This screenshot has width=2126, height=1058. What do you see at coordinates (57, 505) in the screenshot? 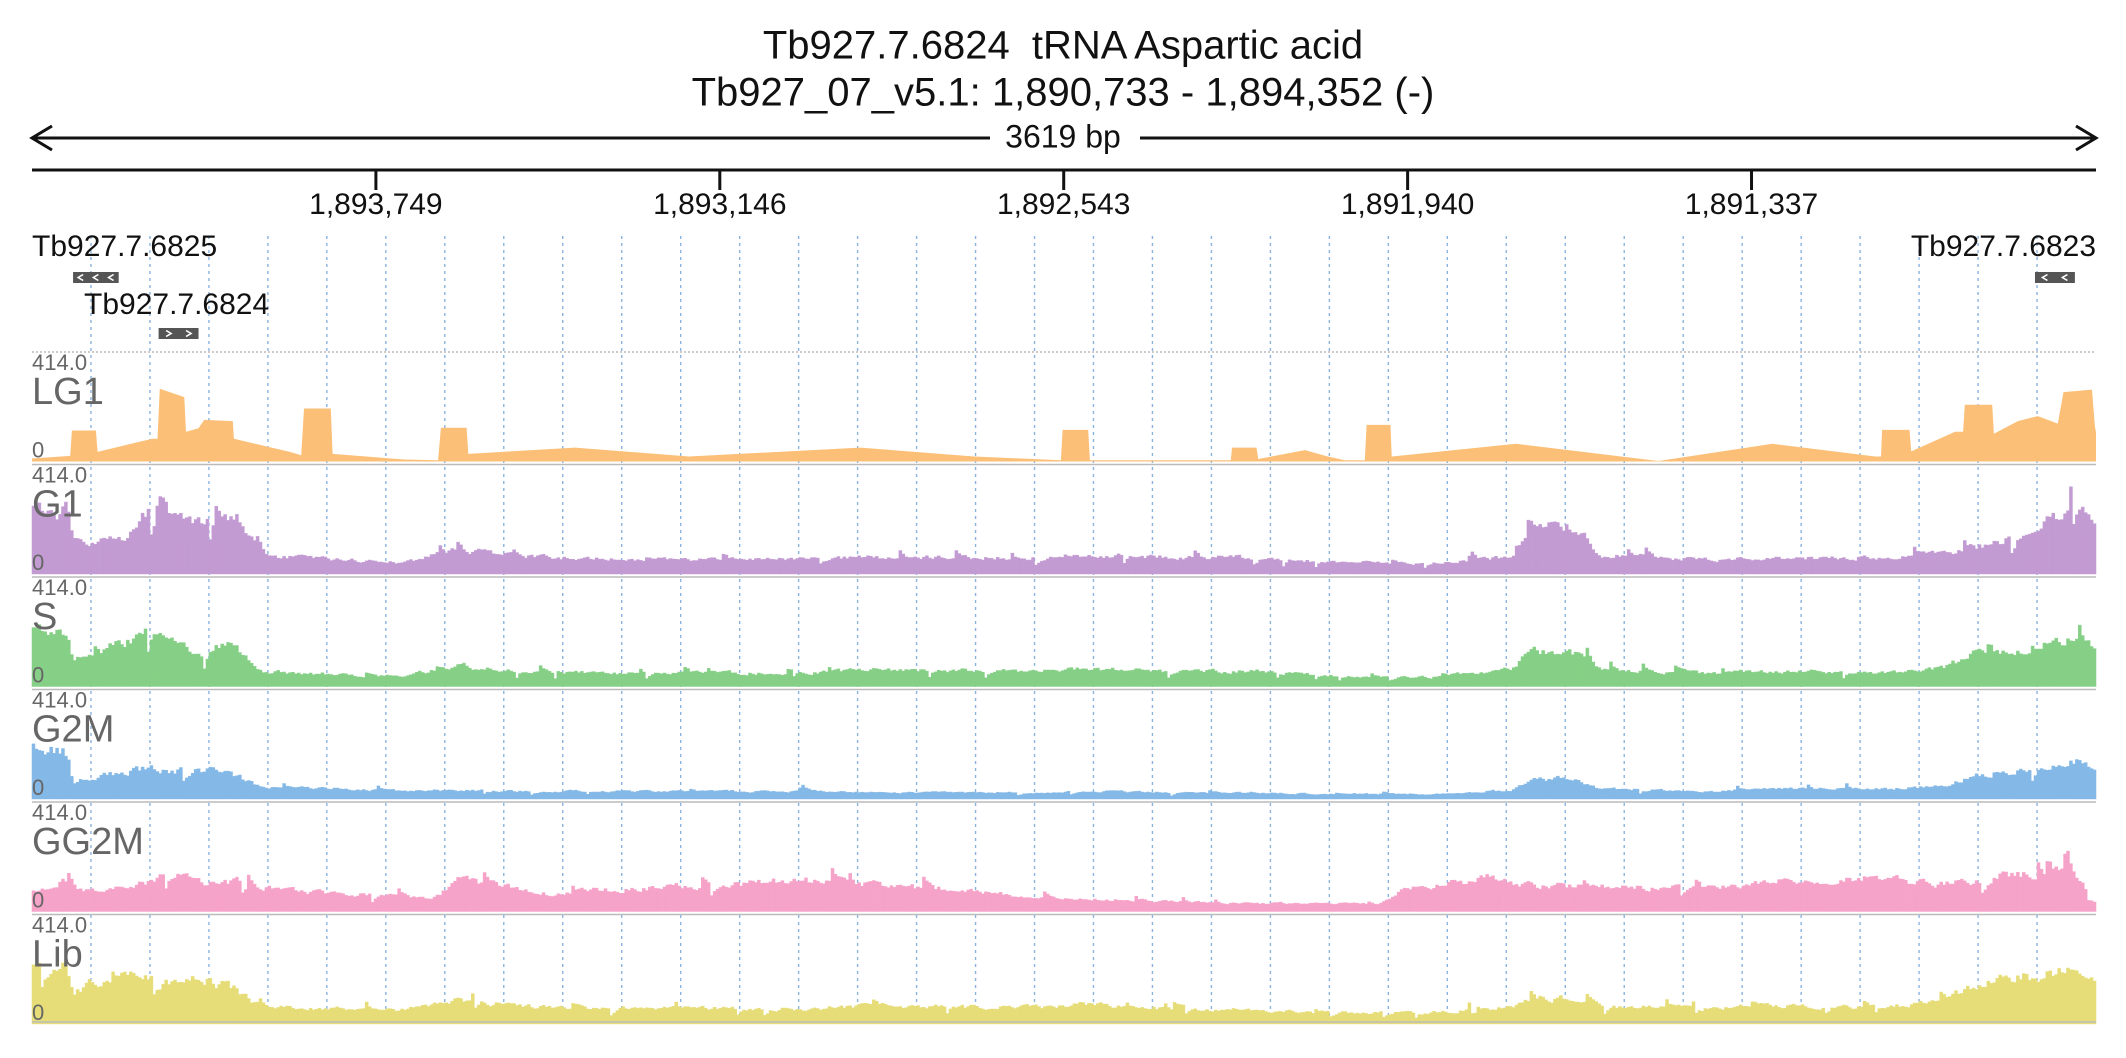
I see `track-name-label: G1` at bounding box center [57, 505].